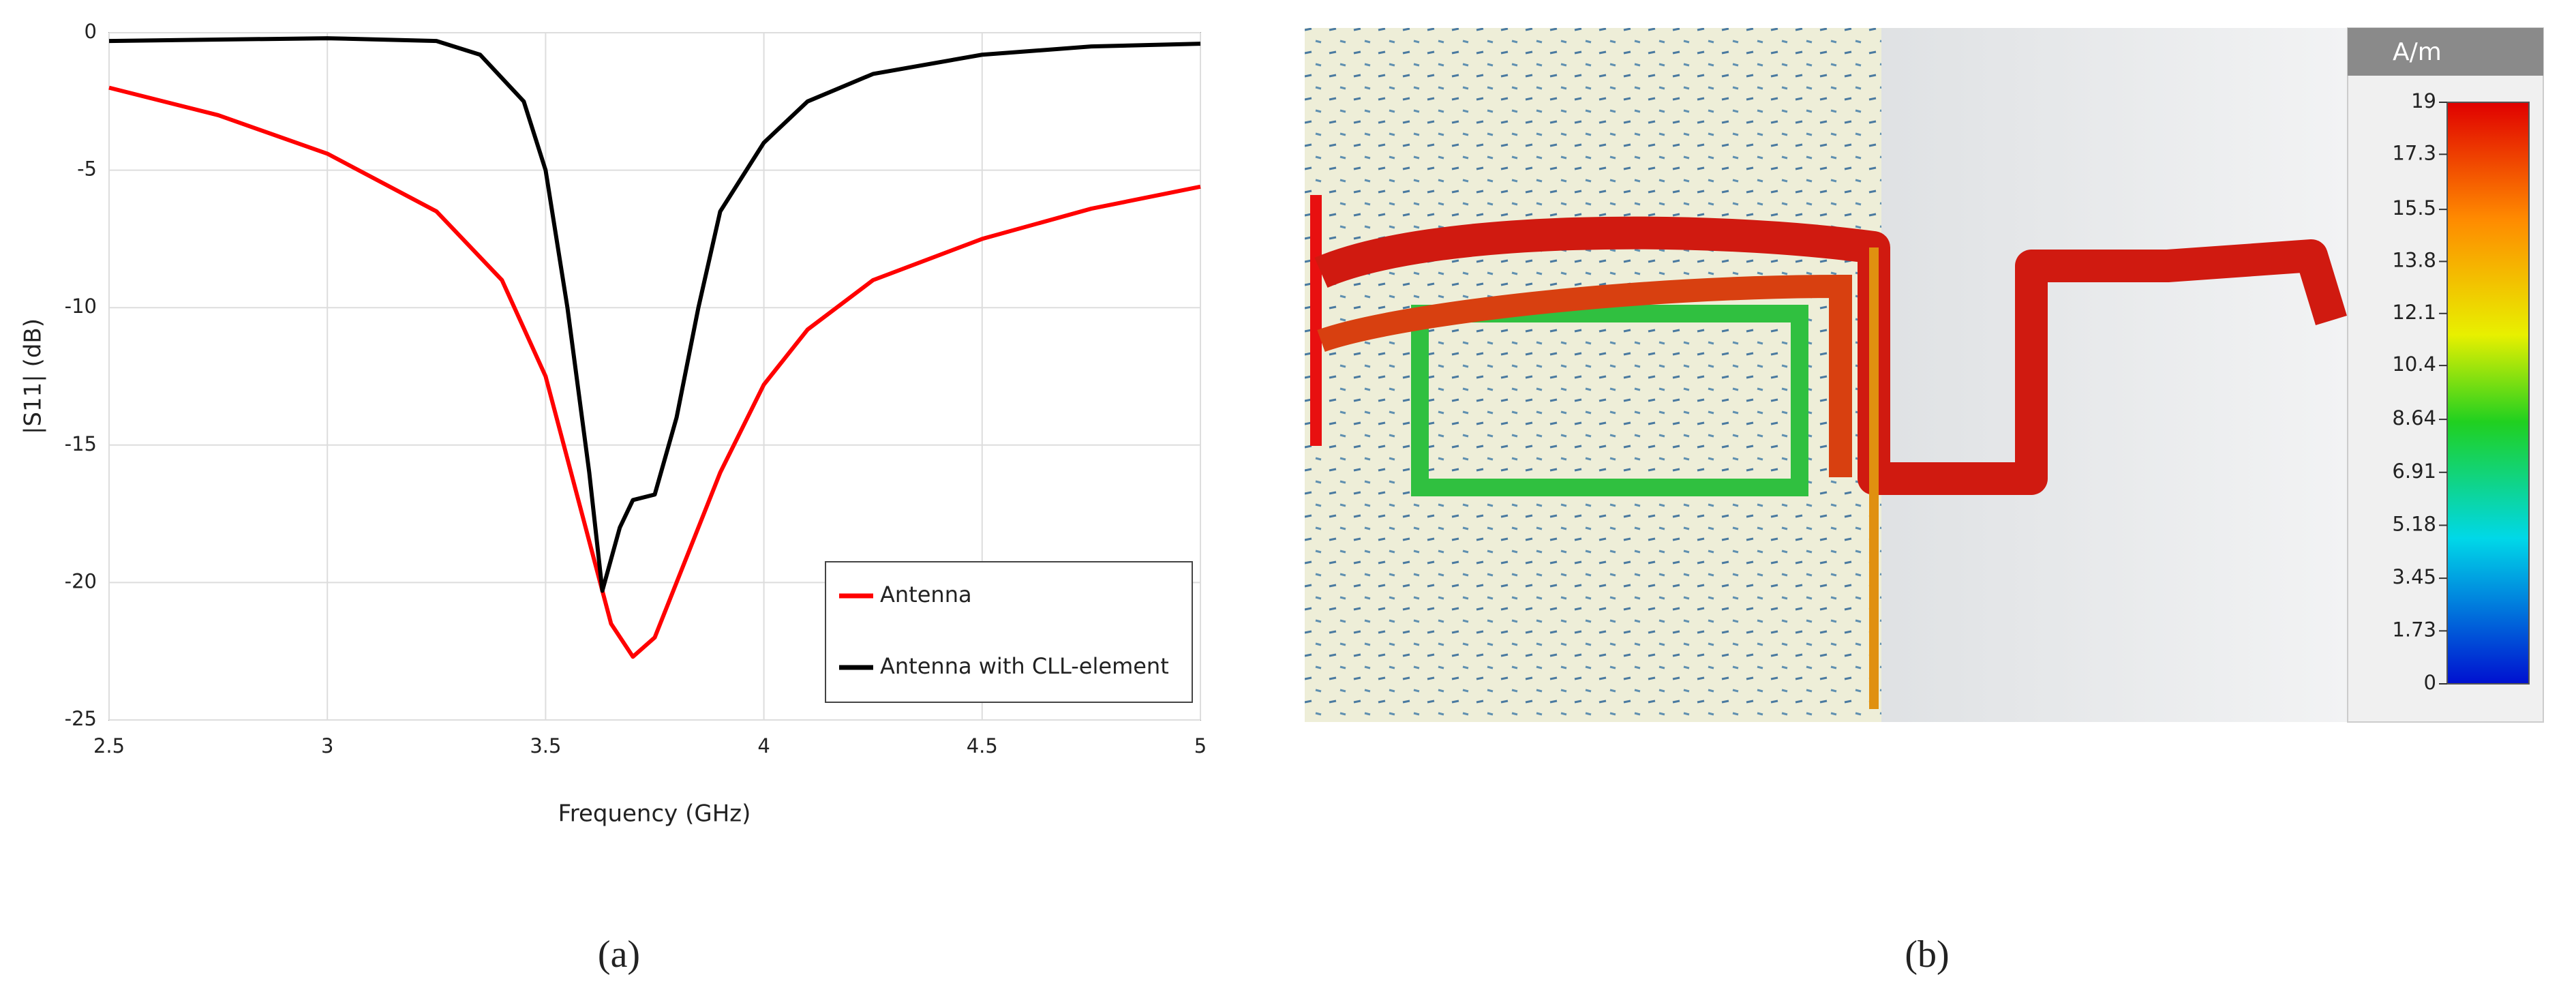 The height and width of the screenshot is (1007, 2576). I want to click on x-axis-title: Frequency (GHz), so click(654, 814).